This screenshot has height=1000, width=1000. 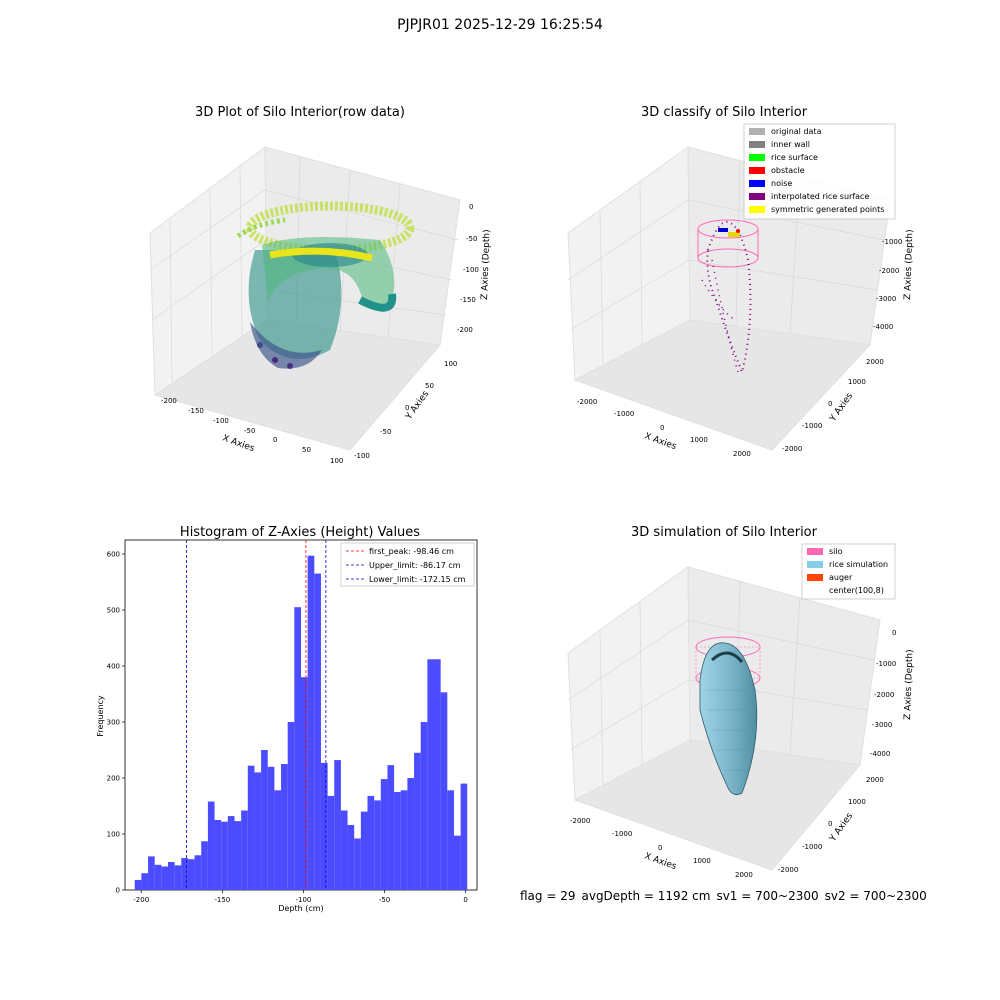 What do you see at coordinates (300, 532) in the screenshot?
I see `histogram-title: Histogram of Z-Axies (Height) Values` at bounding box center [300, 532].